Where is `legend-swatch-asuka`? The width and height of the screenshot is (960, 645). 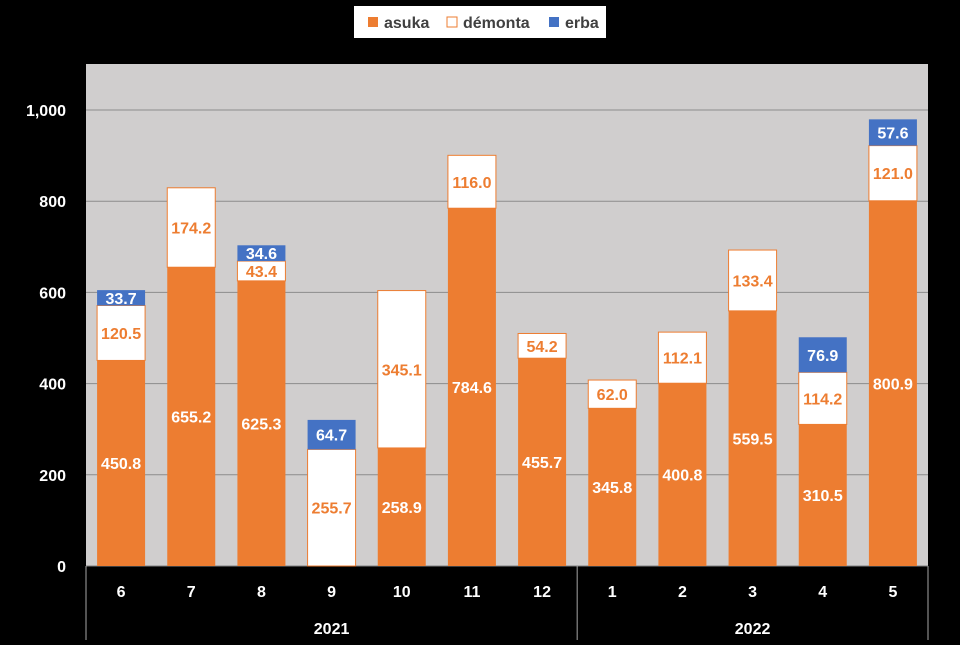 legend-swatch-asuka is located at coordinates (373, 22).